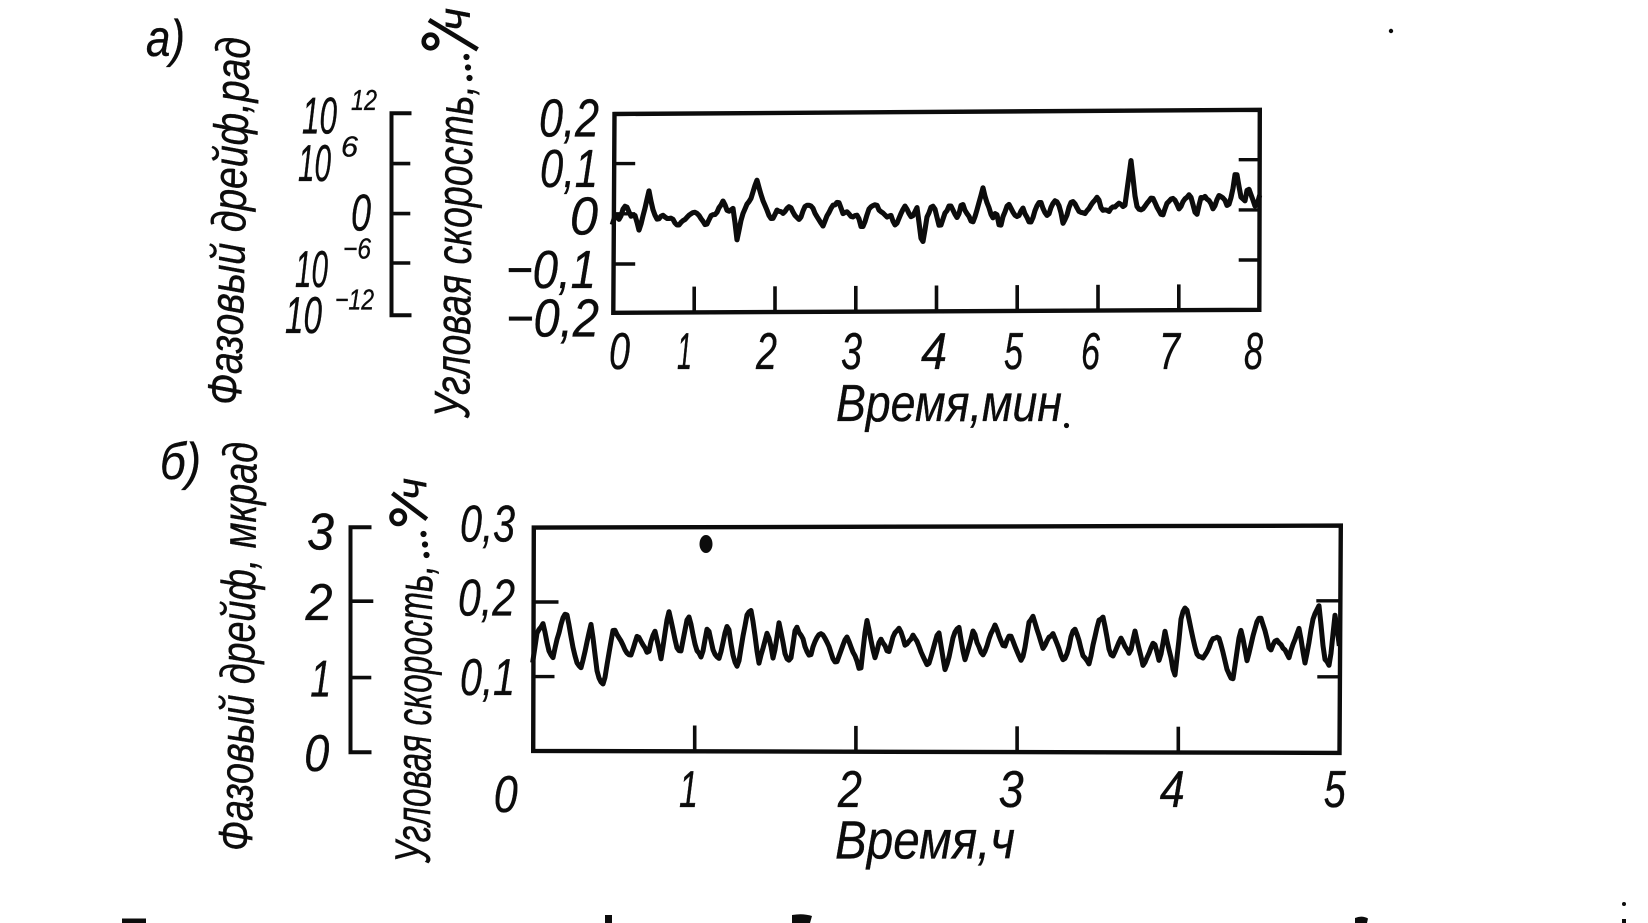 This screenshot has width=1648, height=923. I want to click on svg-text: Фазовый дрейф, мкрад, so click(239, 647).